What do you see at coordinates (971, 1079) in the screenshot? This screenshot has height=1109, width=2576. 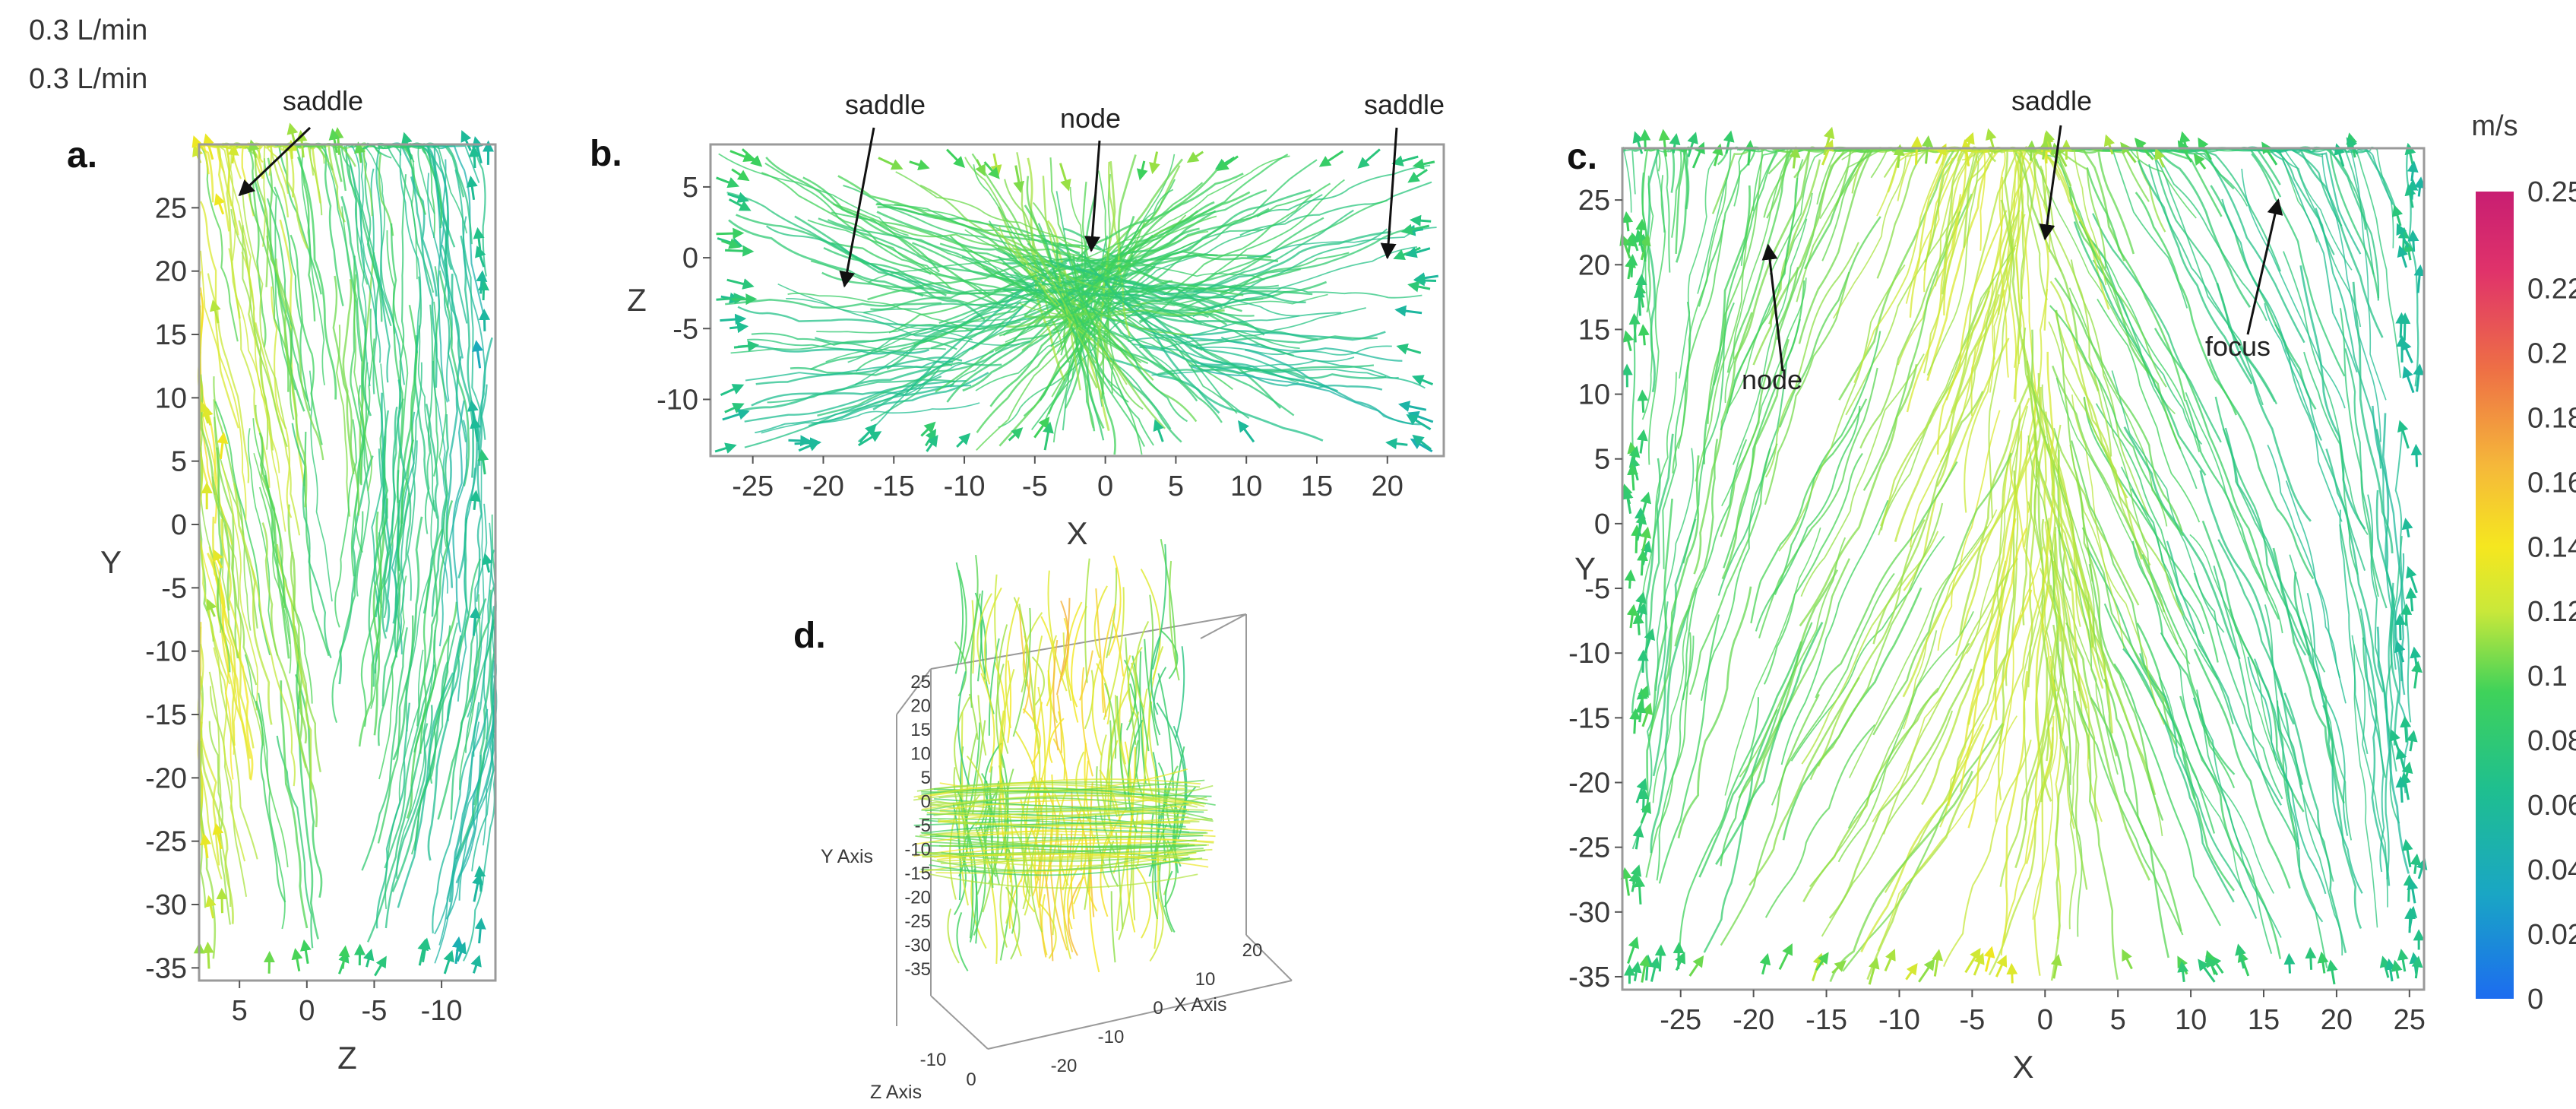 I see `z-tick-label: 0` at bounding box center [971, 1079].